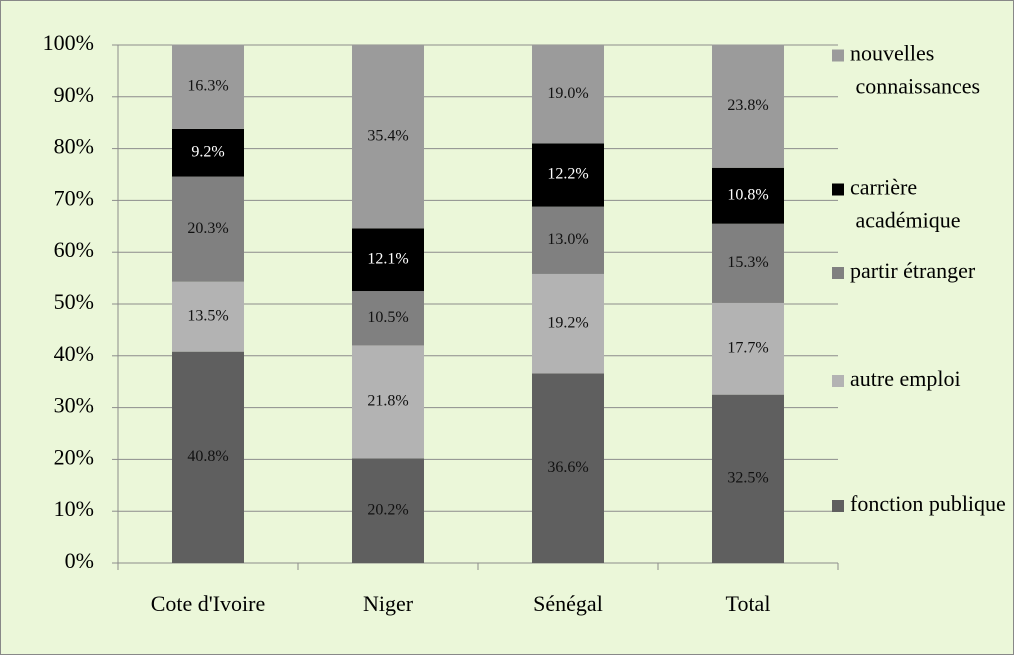 Image resolution: width=1014 pixels, height=655 pixels. I want to click on y-tick-label: 30%, so click(74, 405).